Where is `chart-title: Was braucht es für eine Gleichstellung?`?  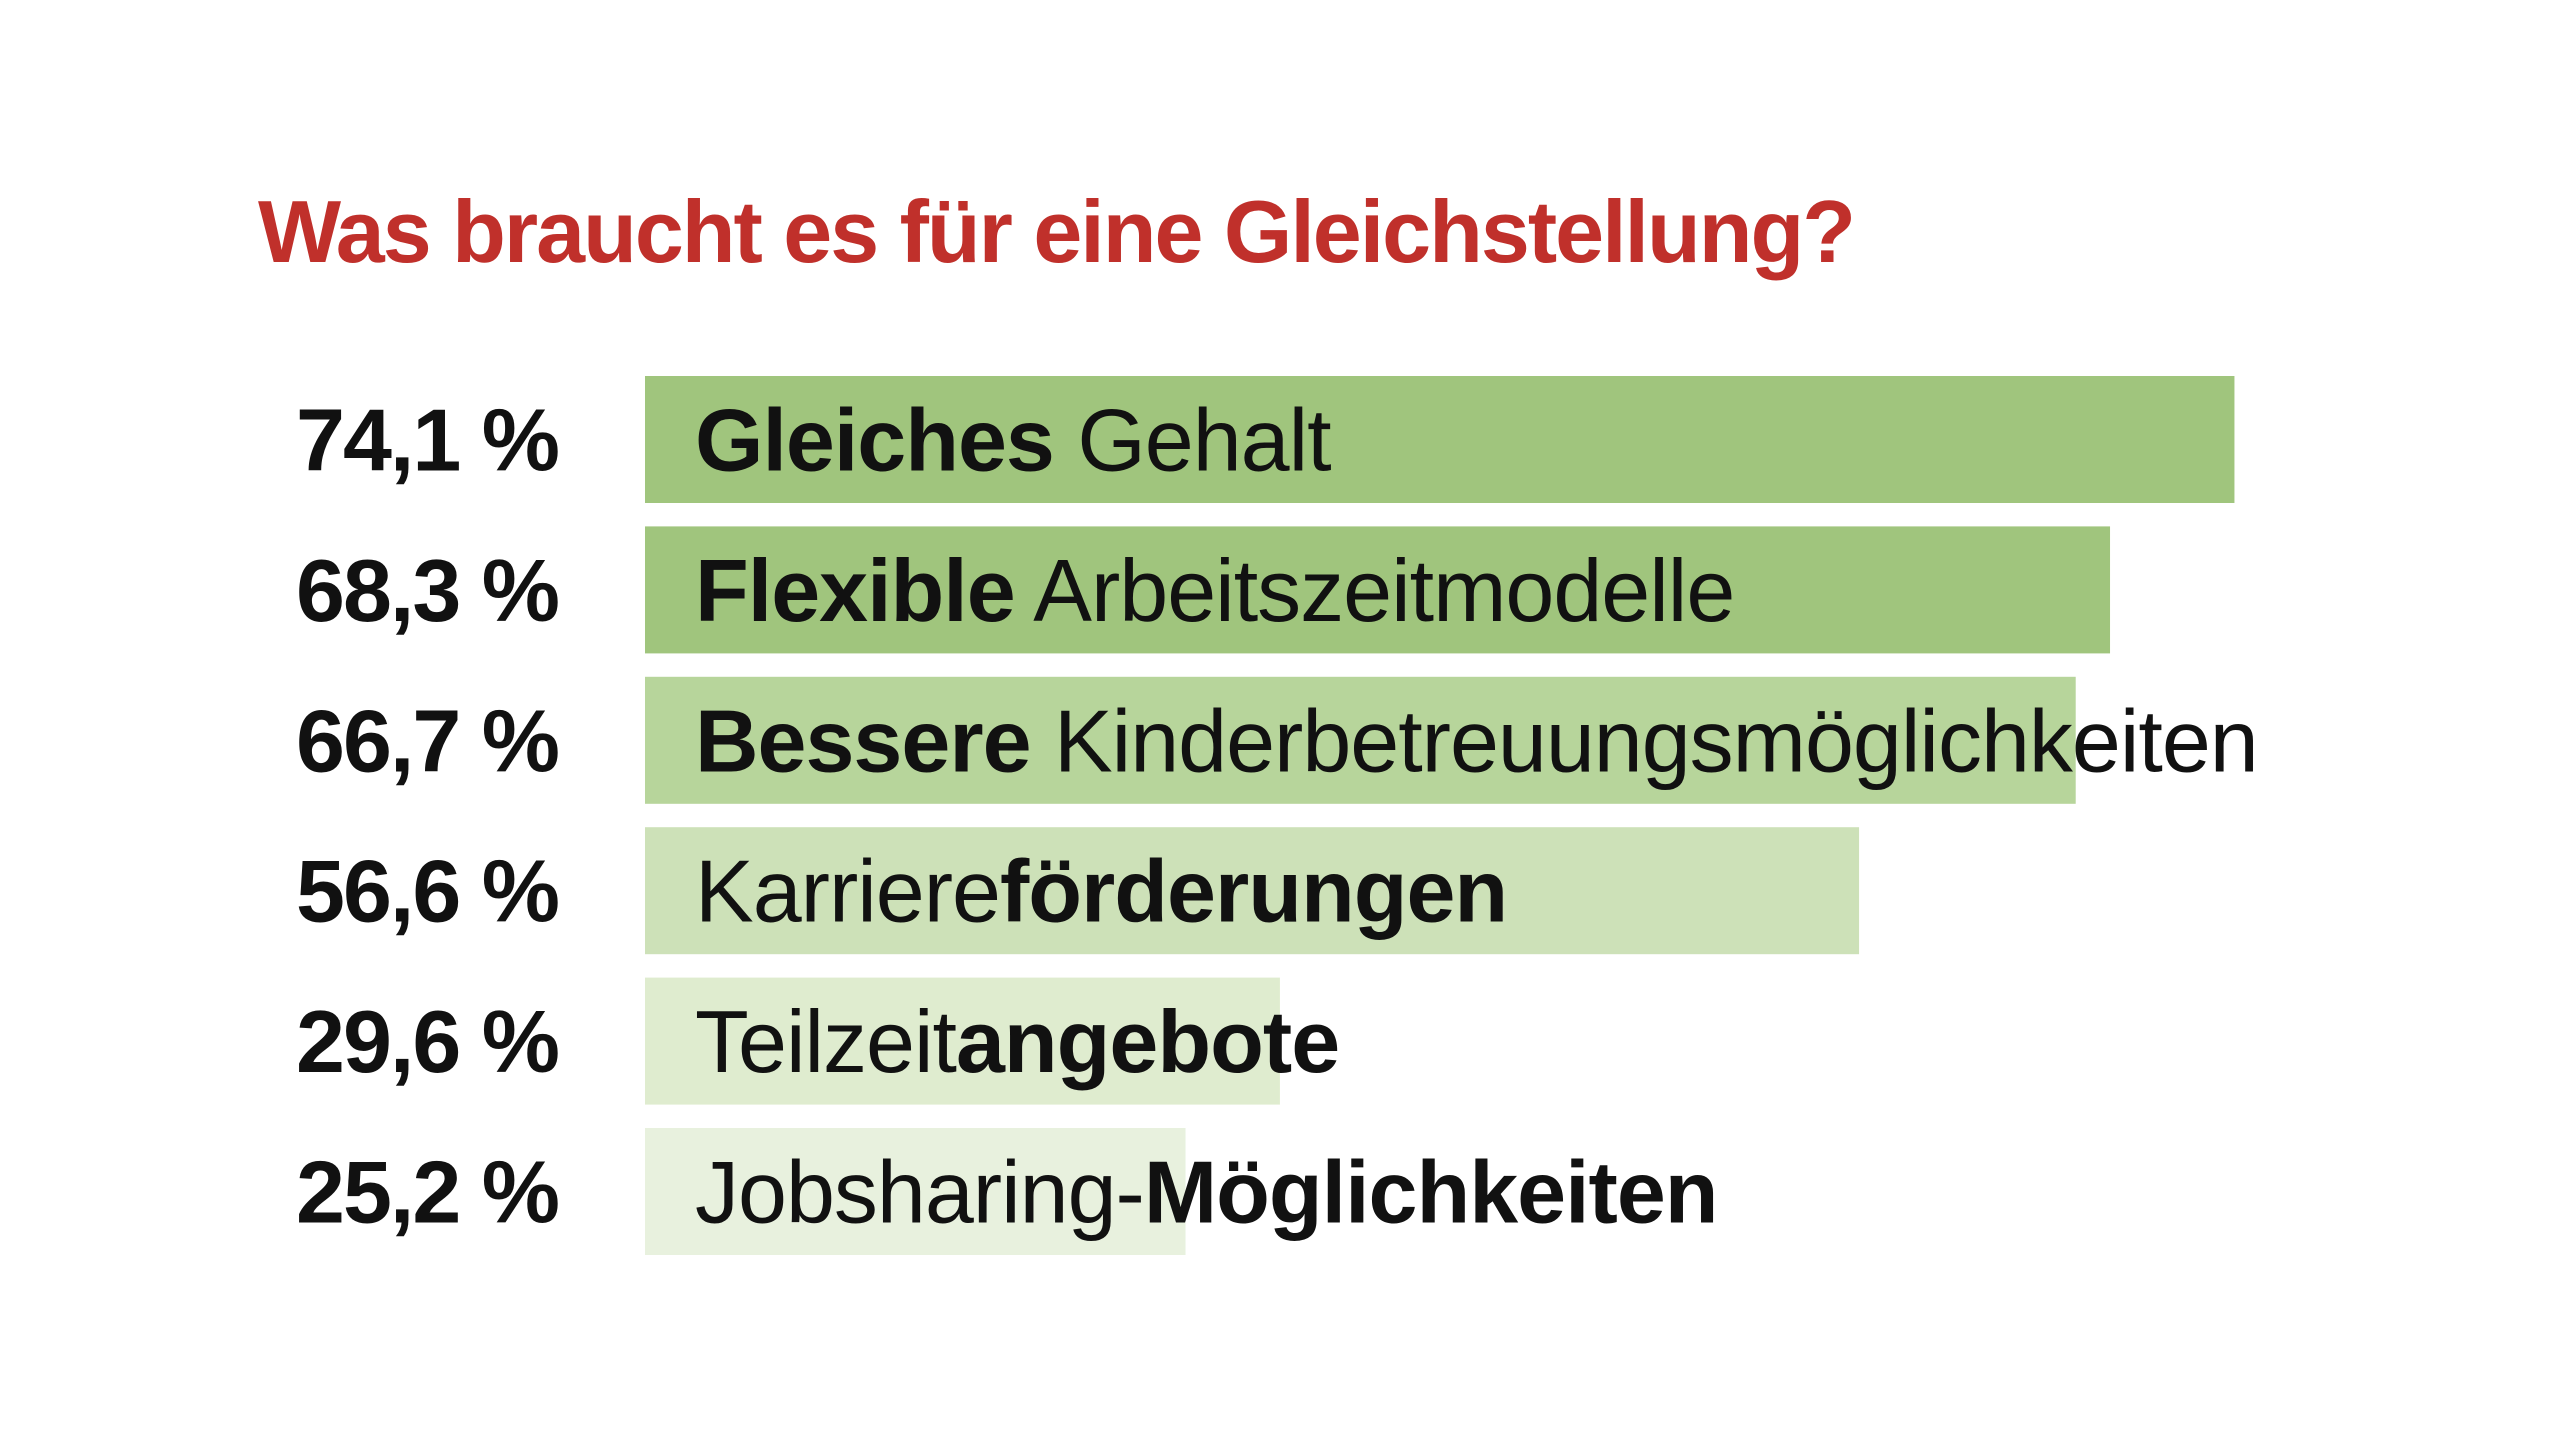 chart-title: Was braucht es für eine Gleichstellung? is located at coordinates (1057, 231).